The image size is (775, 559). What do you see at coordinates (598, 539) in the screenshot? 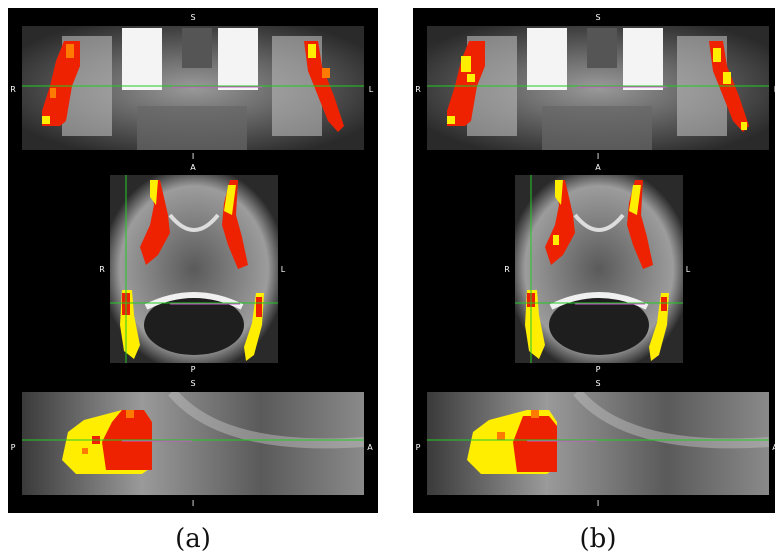
I see `caption-b: (b)` at bounding box center [598, 539].